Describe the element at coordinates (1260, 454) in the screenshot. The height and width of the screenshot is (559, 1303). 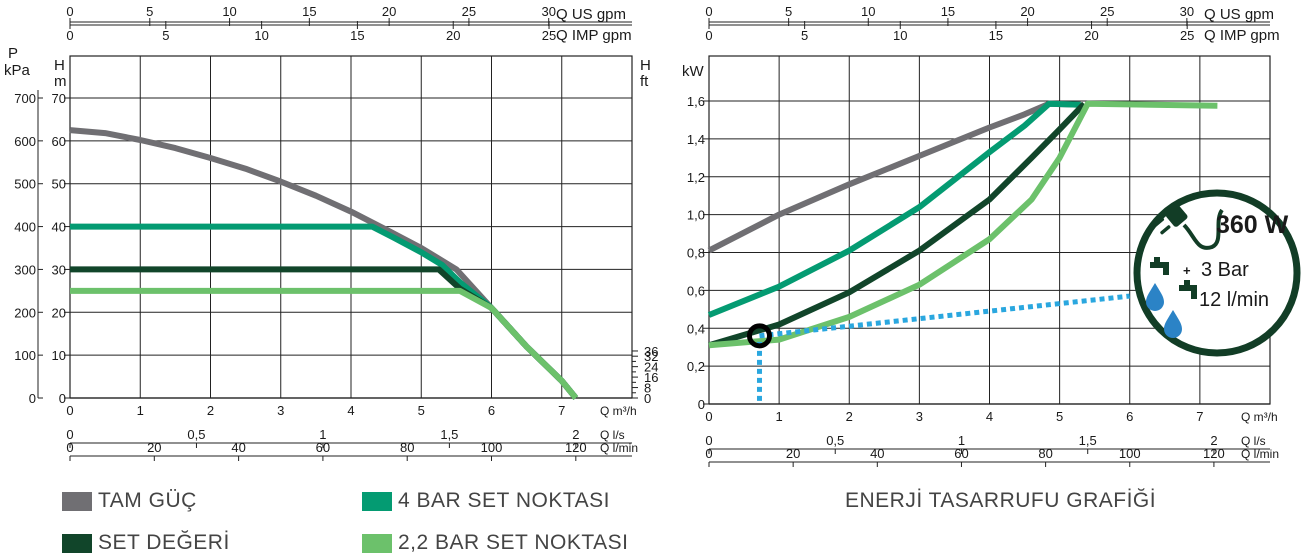
I see `right-lmin-unit-label: Q l/min` at that location.